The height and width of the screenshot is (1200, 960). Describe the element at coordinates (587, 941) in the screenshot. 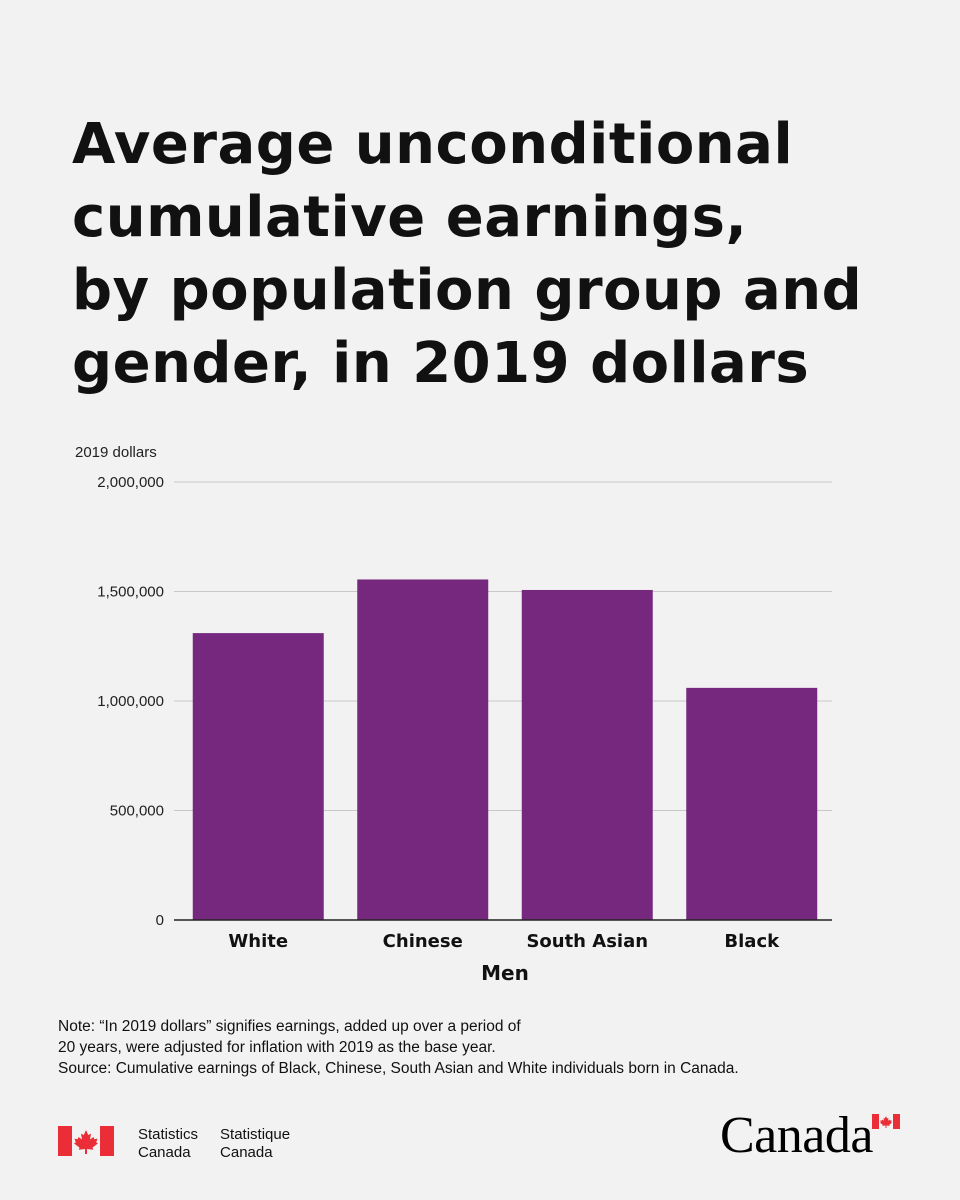

I see `x-tick-label: South Asian` at that location.